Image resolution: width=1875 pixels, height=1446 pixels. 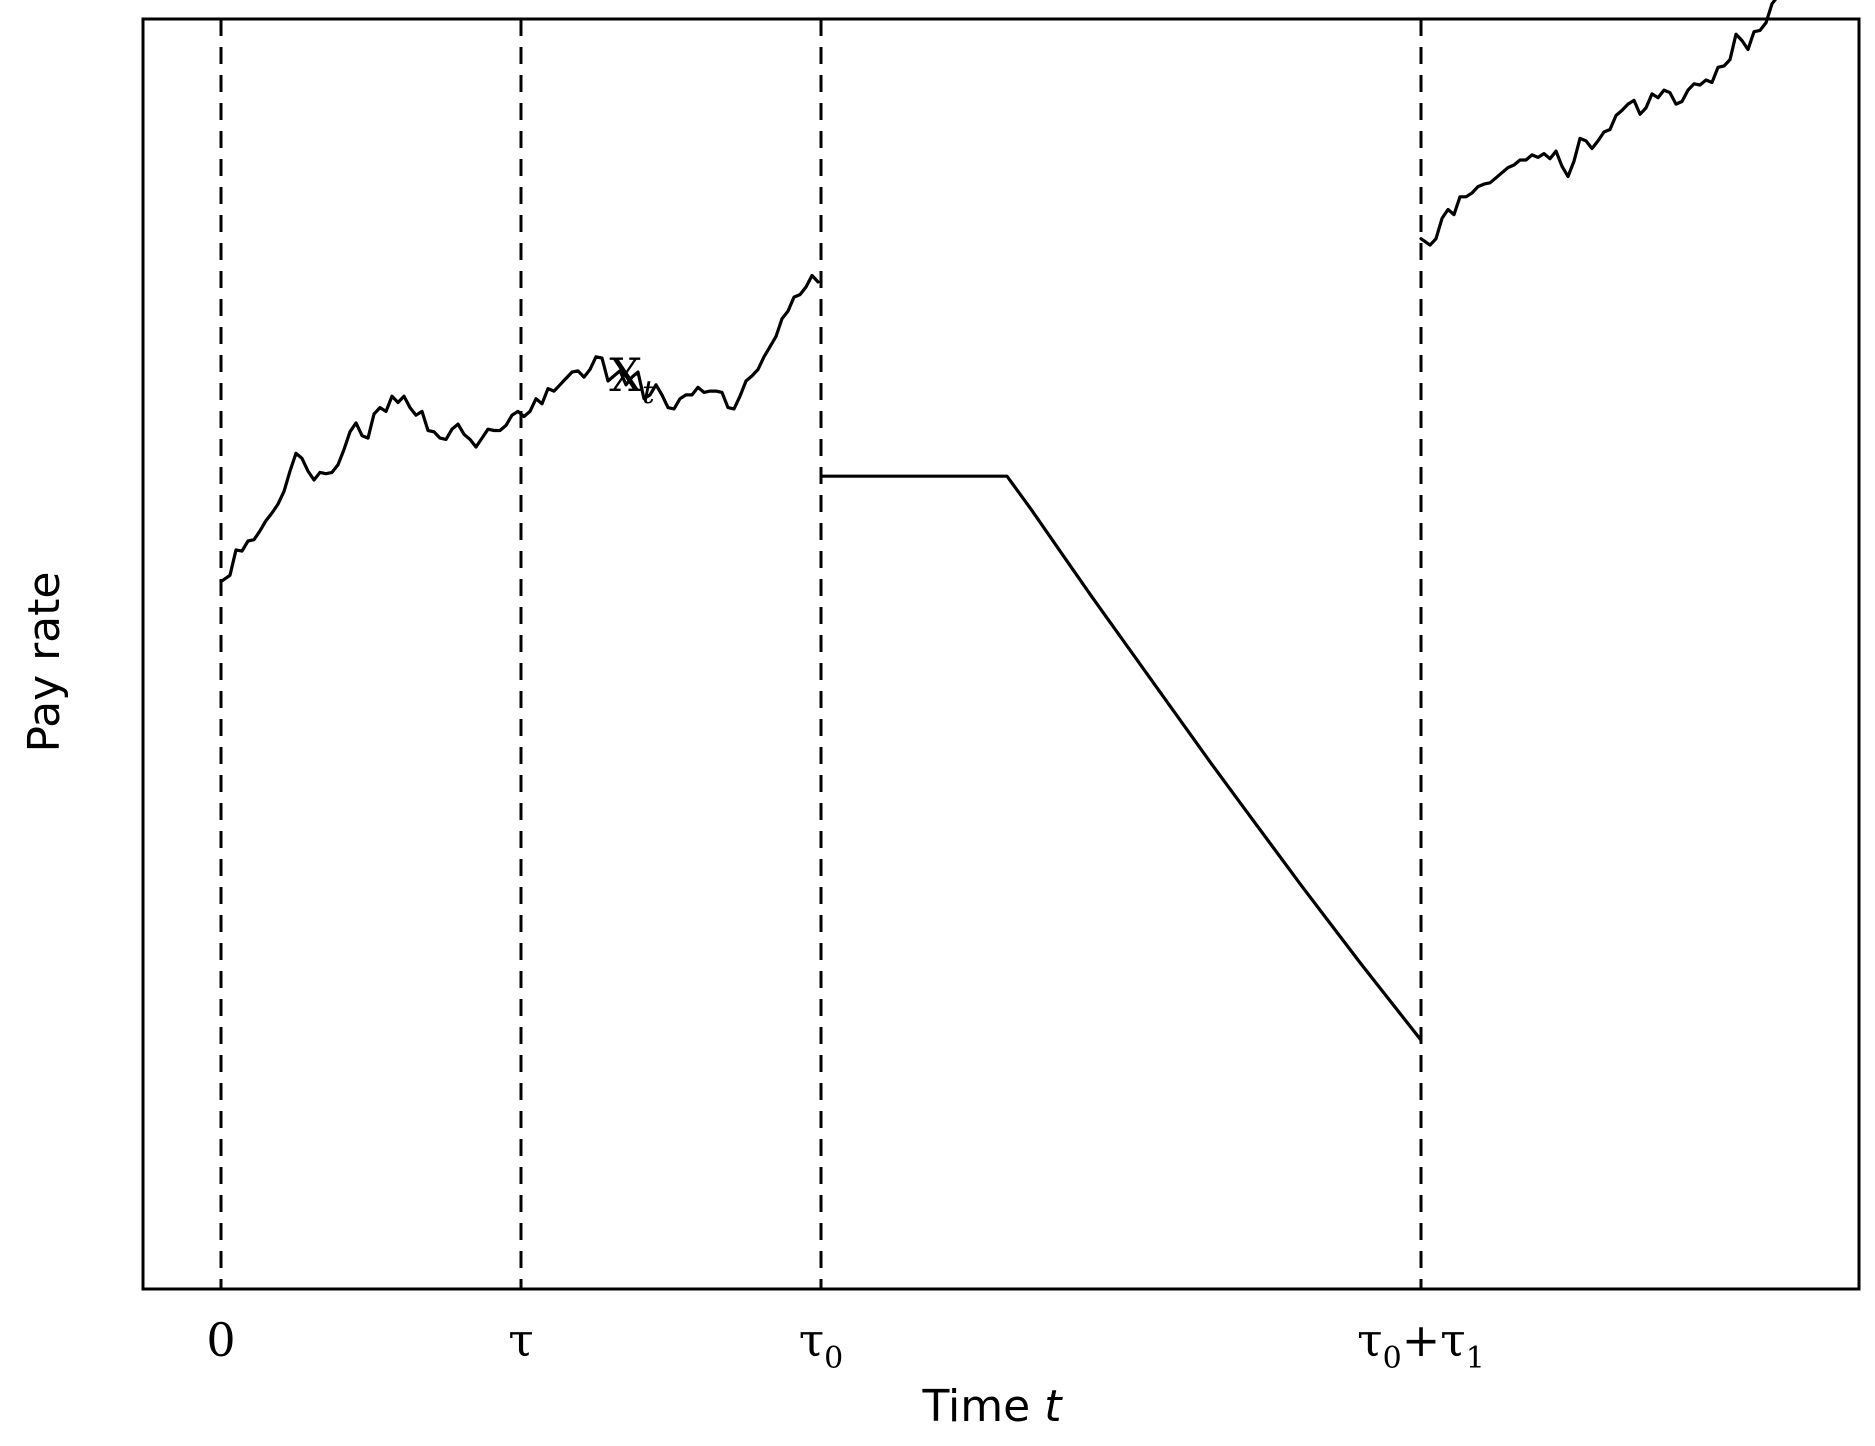 I want to click on x-tick-label-1: τ, so click(x=520, y=1340).